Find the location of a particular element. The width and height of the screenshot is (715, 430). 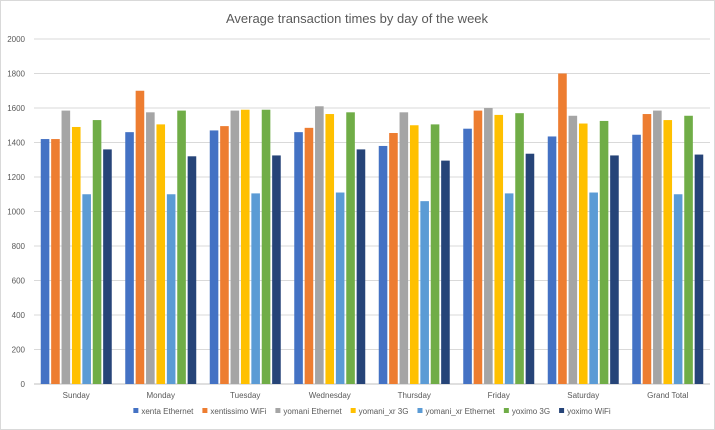

x-tick-label: Saturday is located at coordinates (583, 395).